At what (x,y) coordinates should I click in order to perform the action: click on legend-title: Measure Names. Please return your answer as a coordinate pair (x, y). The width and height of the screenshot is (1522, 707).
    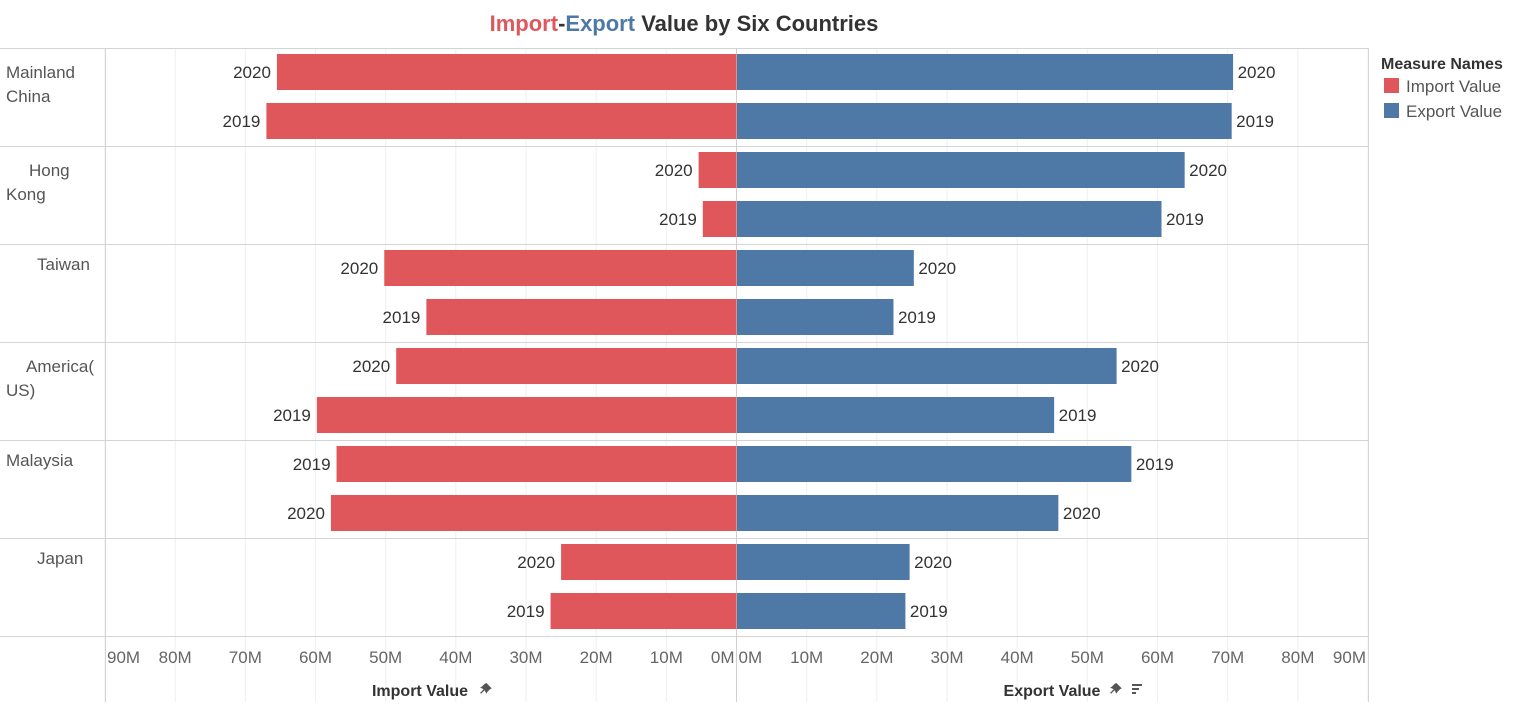
    Looking at the image, I should click on (1442, 64).